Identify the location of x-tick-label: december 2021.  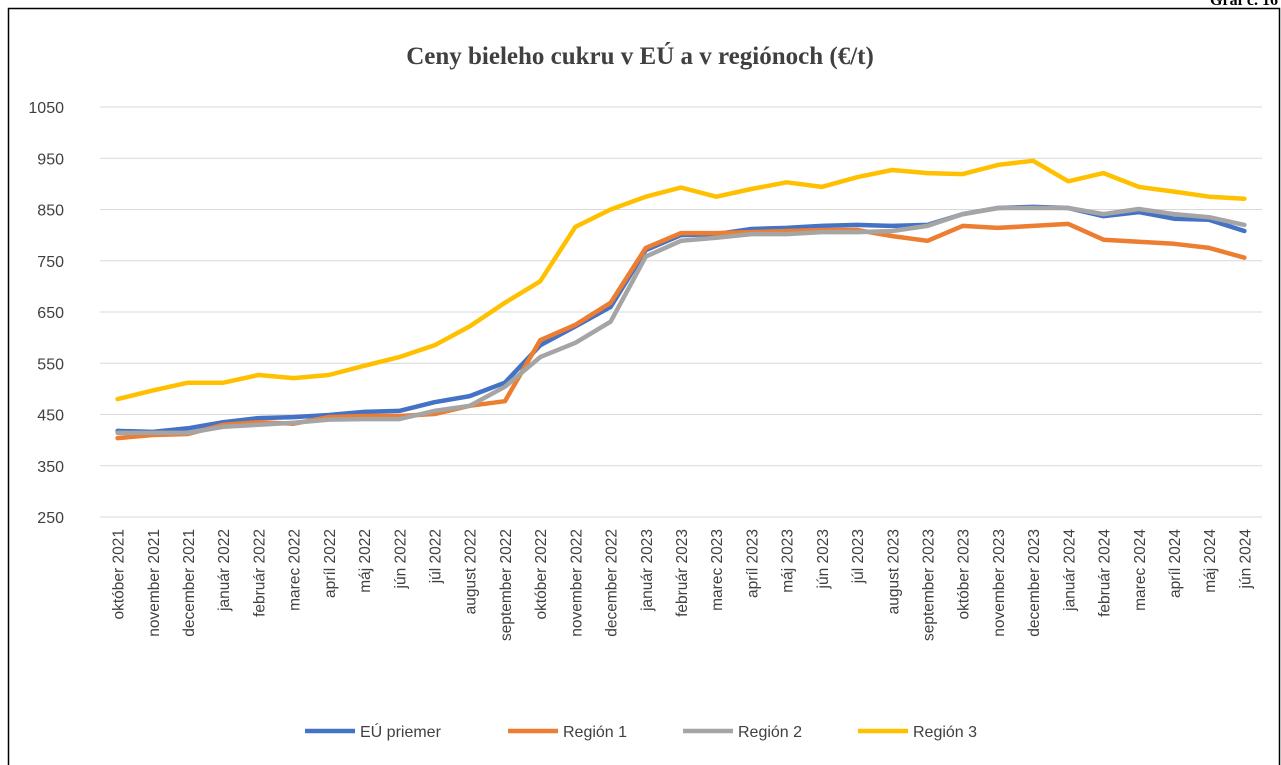
(189, 583).